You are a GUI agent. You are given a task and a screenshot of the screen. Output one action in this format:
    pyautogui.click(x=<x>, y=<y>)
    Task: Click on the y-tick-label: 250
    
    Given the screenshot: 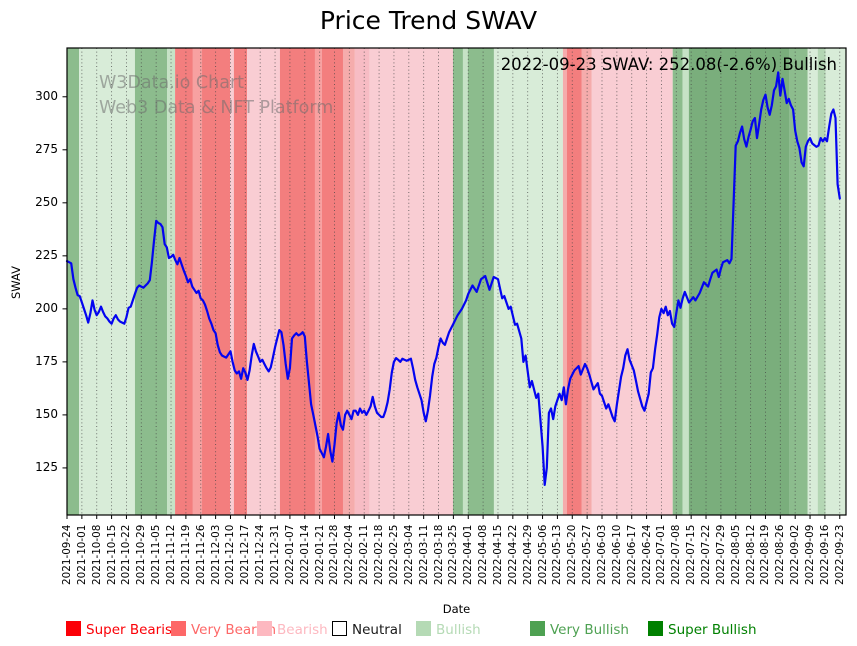 What is the action you would take?
    pyautogui.click(x=46, y=202)
    